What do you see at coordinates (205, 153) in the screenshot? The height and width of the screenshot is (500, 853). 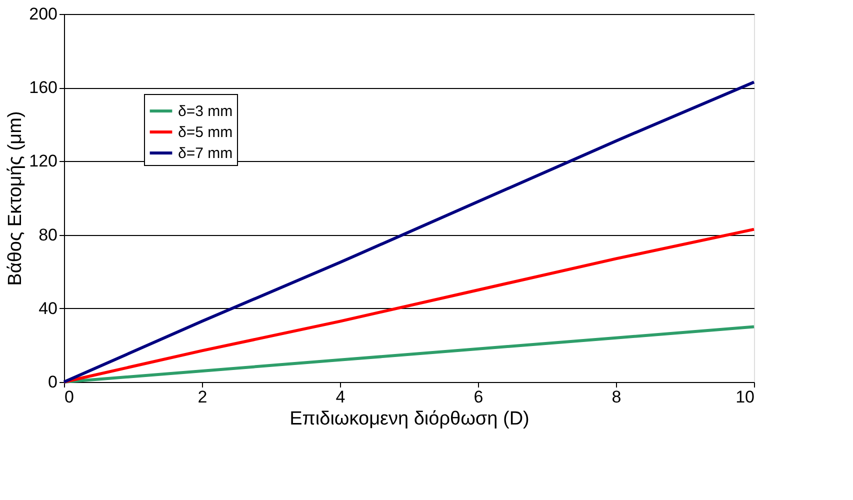 I see `legend-label: δ=7 mm` at bounding box center [205, 153].